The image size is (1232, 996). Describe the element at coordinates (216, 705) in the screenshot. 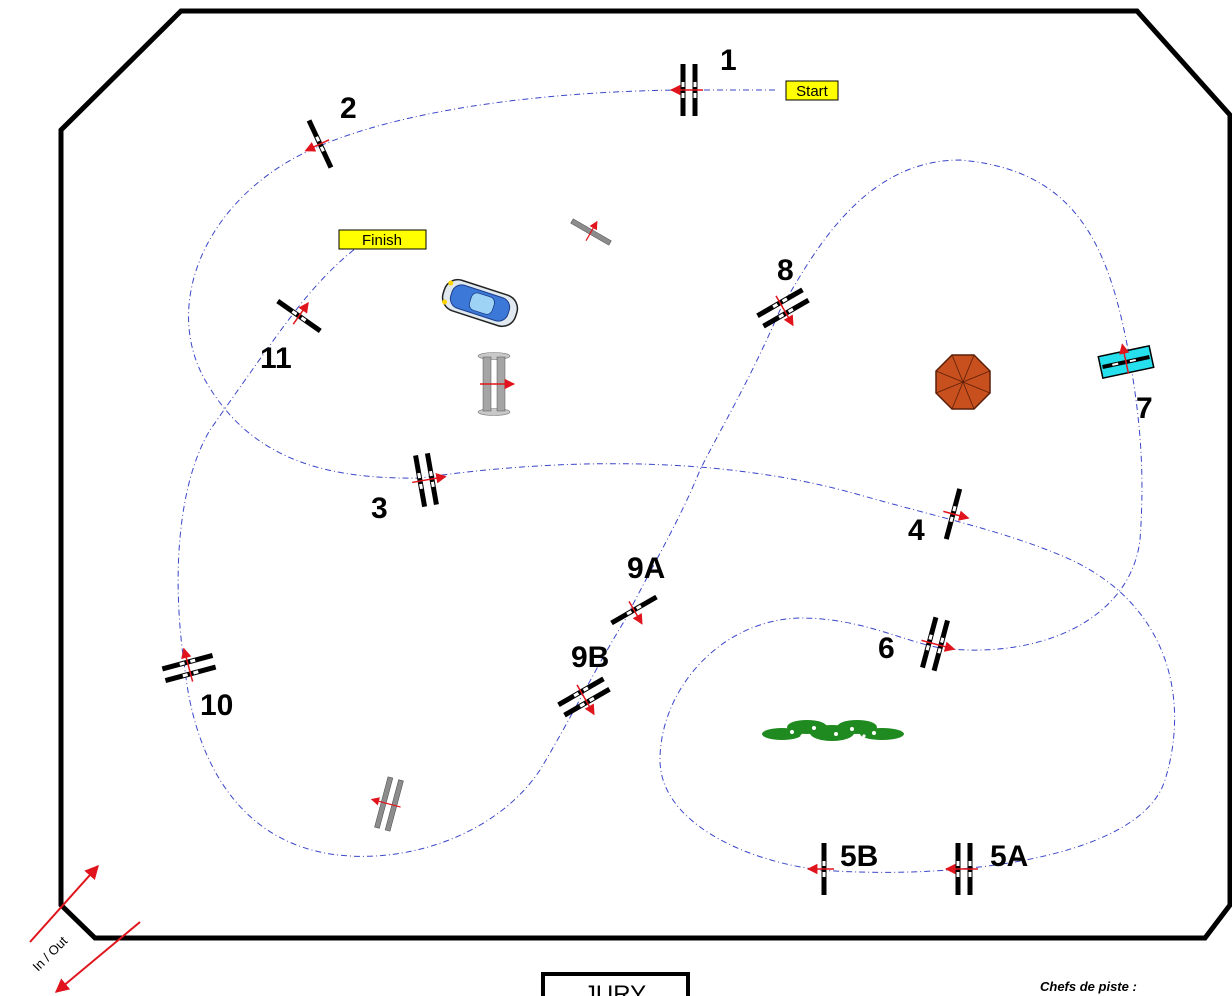

I see `obstacle-10-number: 10` at that location.